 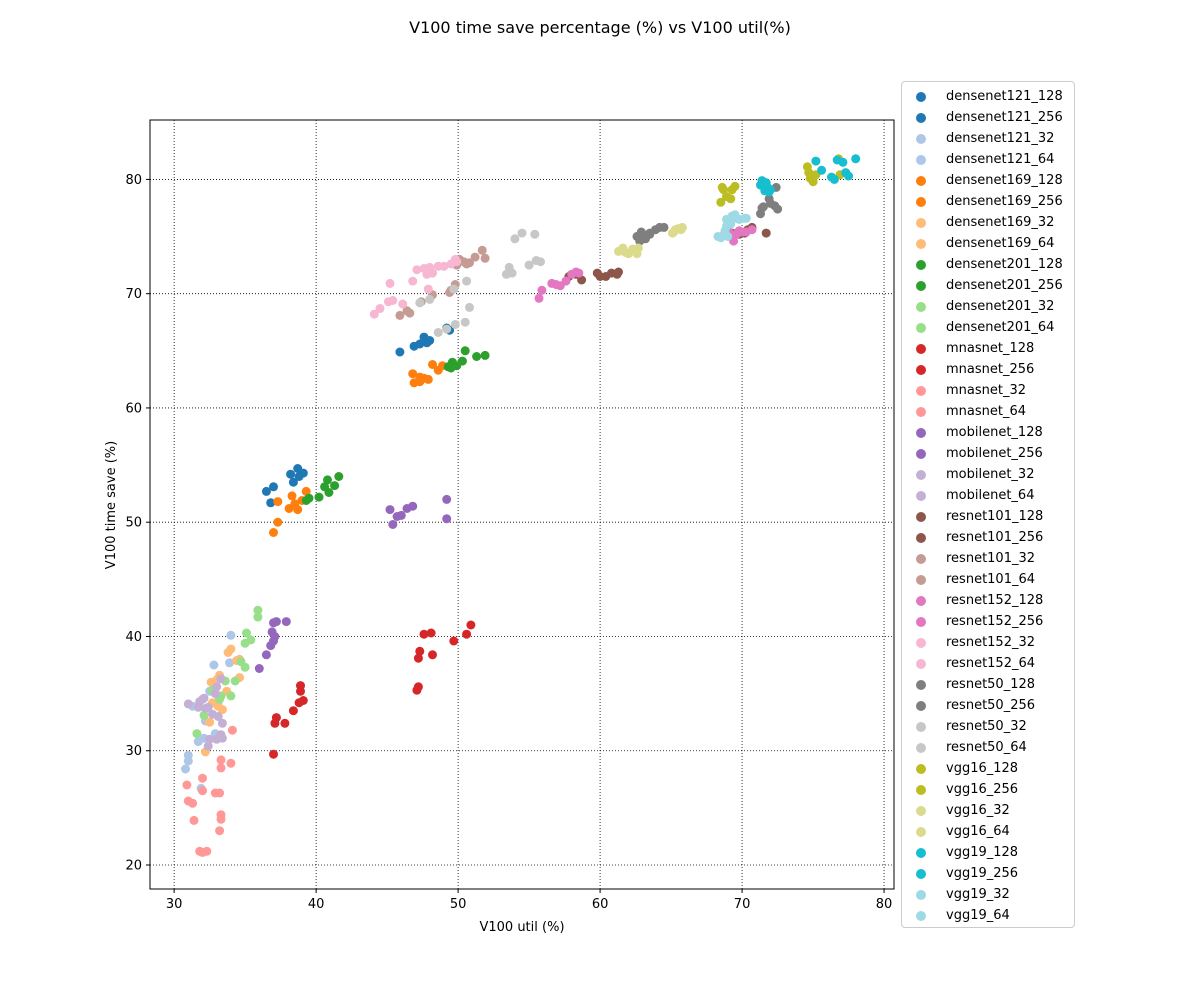 I want to click on legend-item: vgg16_32, so click(x=988, y=810).